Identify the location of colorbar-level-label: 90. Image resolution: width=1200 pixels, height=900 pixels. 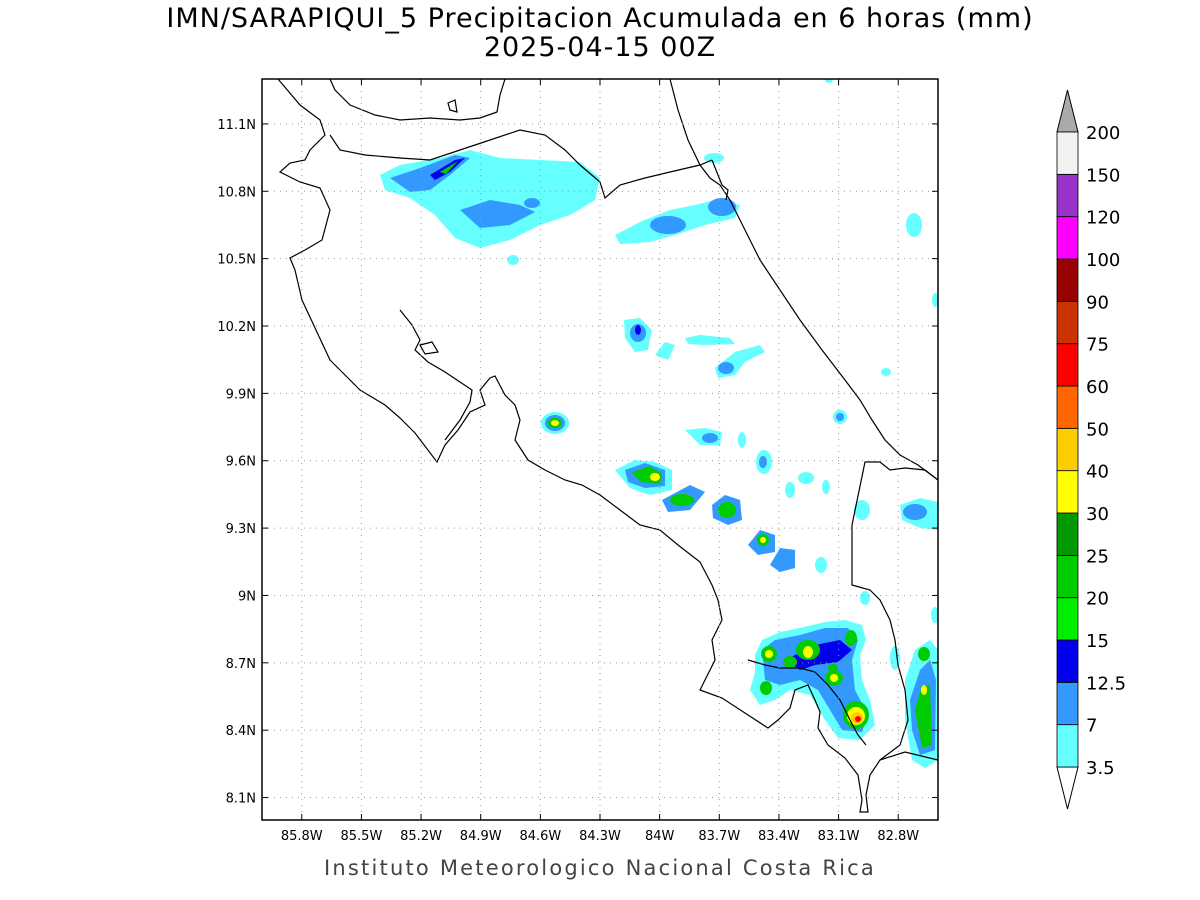
(1097, 302).